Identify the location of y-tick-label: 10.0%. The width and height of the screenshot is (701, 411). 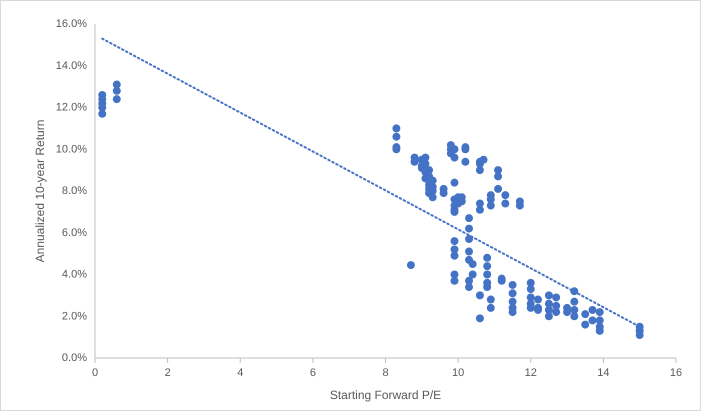
(72, 149).